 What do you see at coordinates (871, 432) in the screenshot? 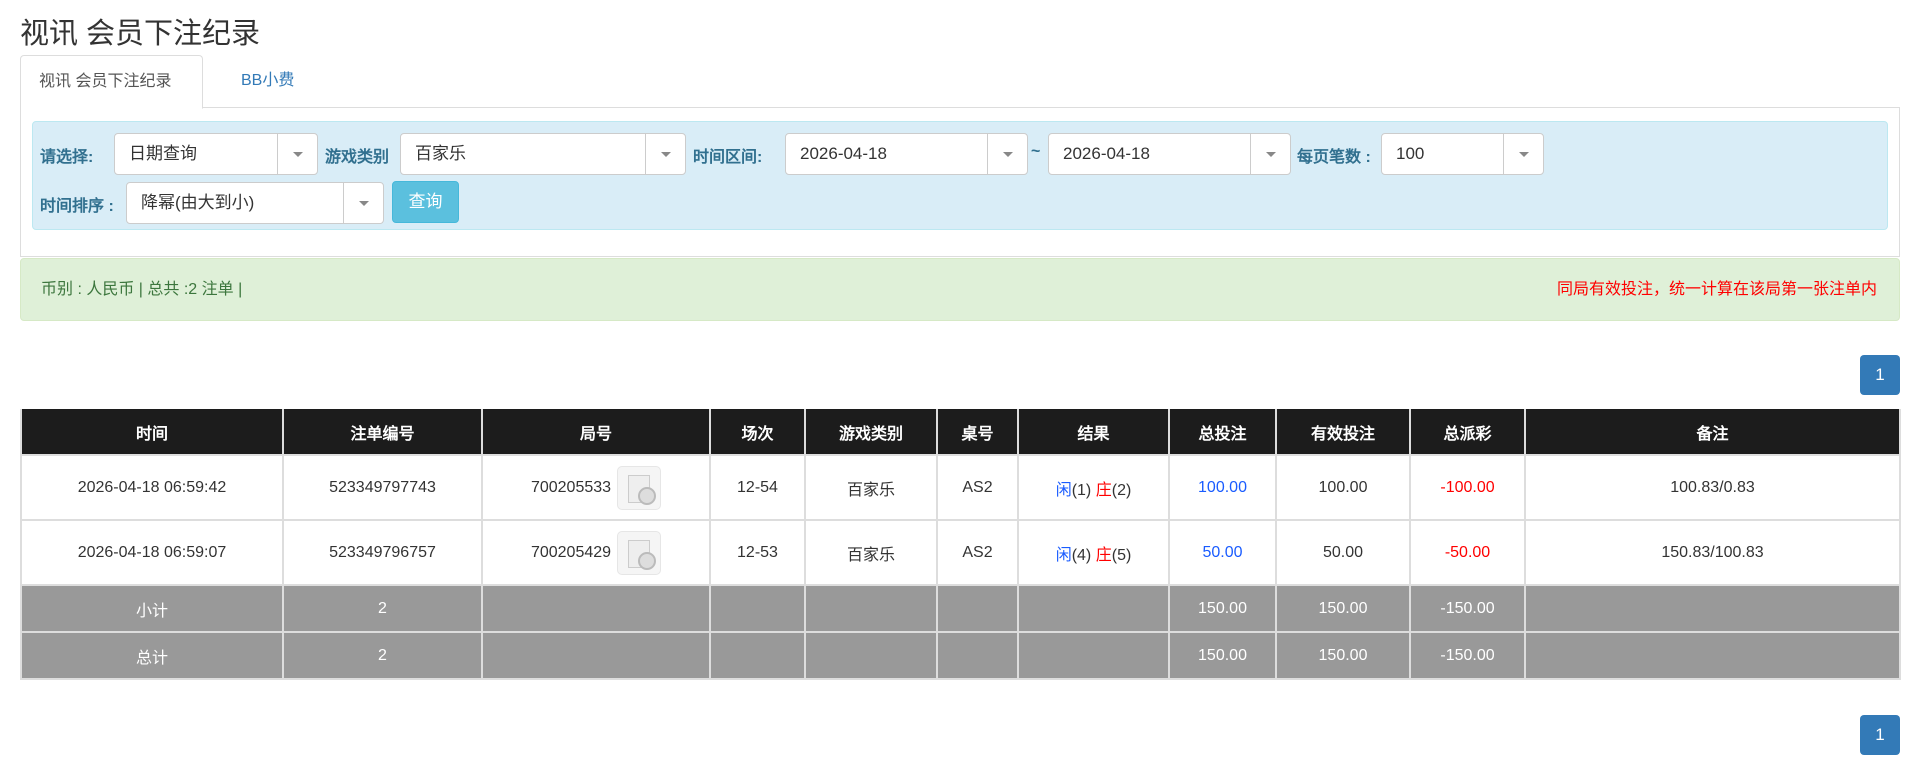
I see `col-game: 游戏类别` at bounding box center [871, 432].